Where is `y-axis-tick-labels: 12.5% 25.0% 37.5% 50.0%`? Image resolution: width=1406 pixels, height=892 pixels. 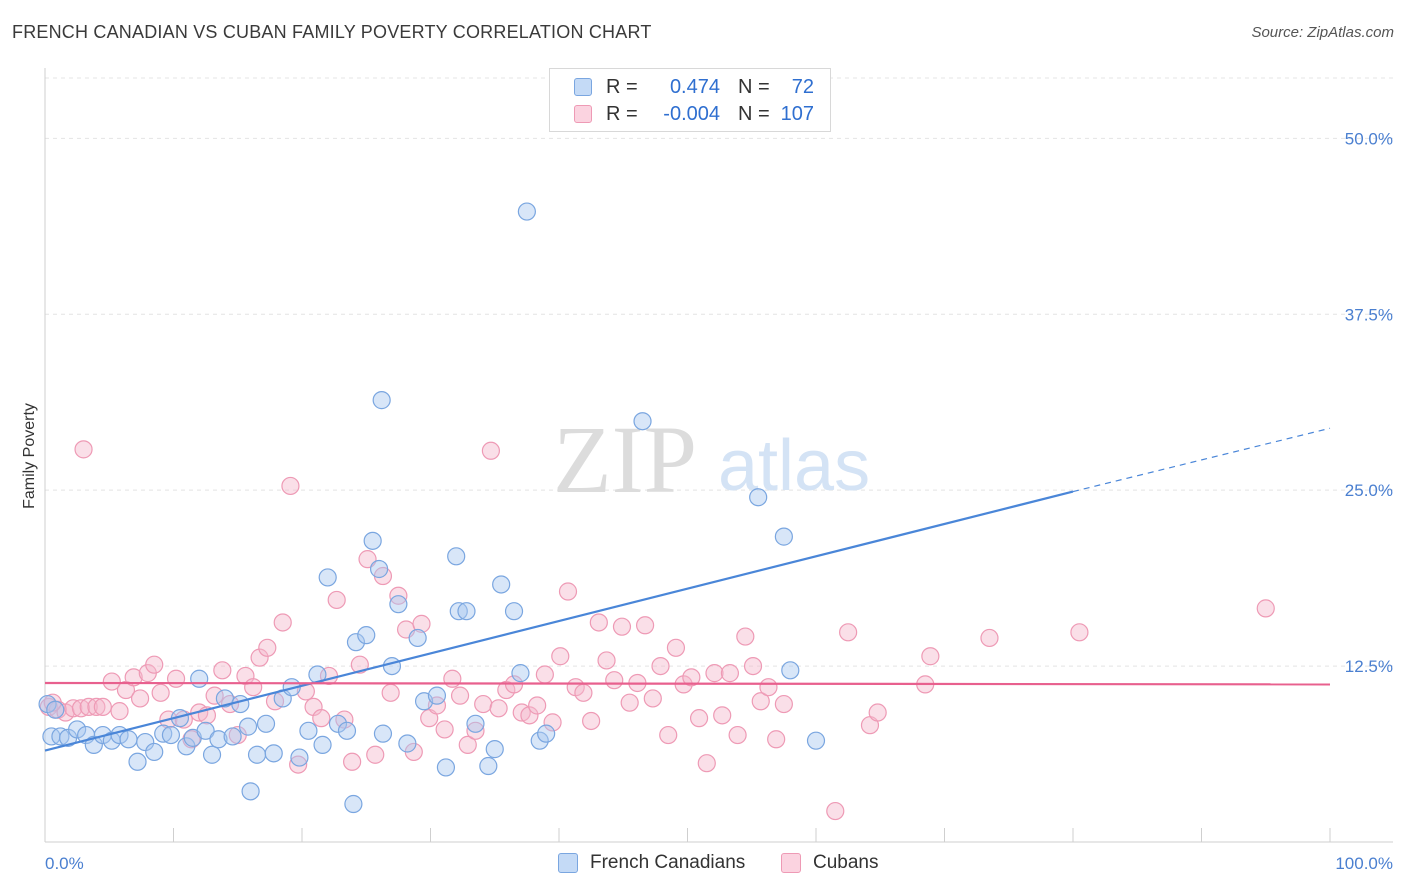
y-axis-tick-labels: 12.5% 25.0% 37.5% 50.0% is located at coordinates (1369, 402).